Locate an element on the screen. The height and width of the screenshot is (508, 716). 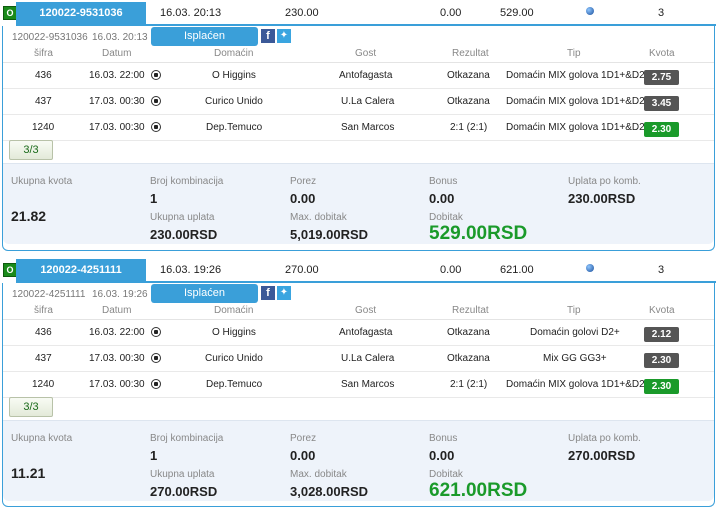
ticket-datetime: 16.03. 19:26 is located at coordinates (191, 270).